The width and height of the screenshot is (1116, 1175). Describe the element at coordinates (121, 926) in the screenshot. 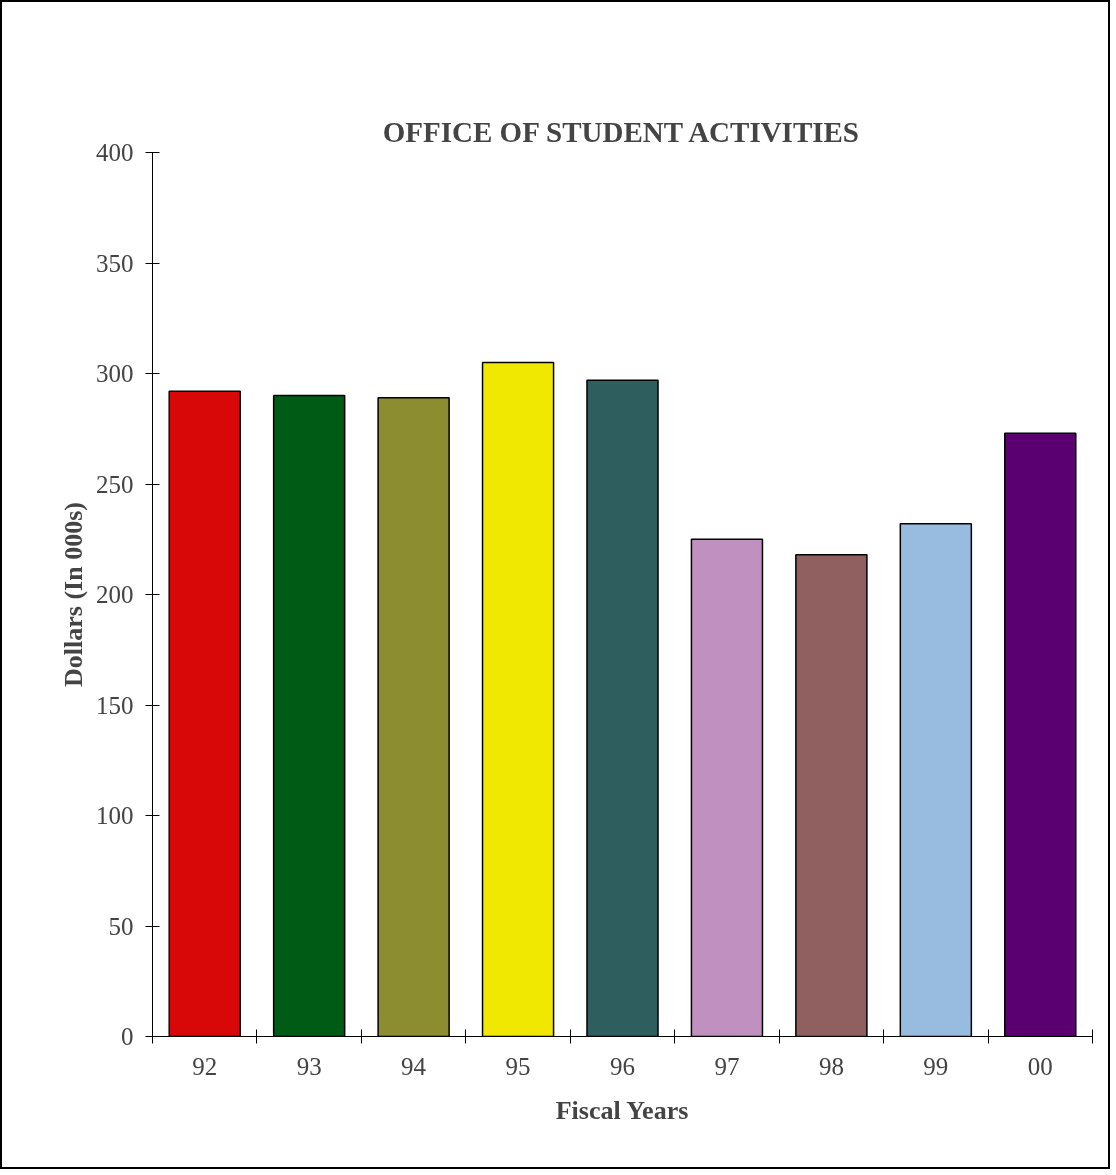

I see `y-tick-label: 50` at that location.